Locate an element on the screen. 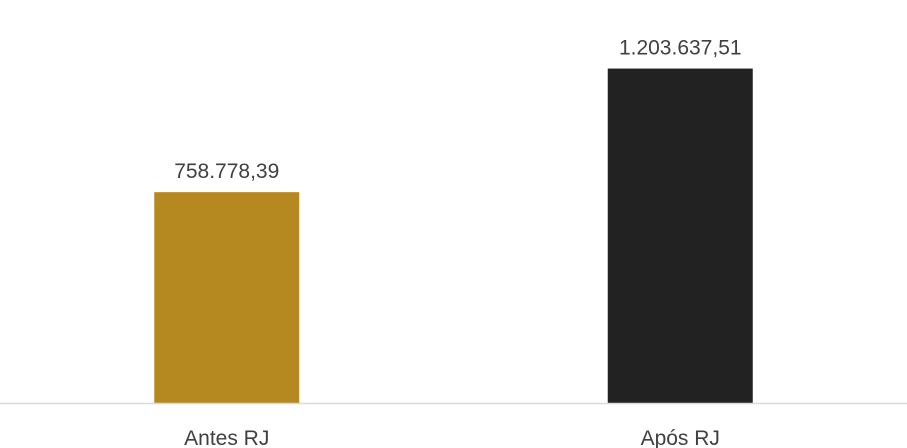 This screenshot has width=907, height=448. x-tick-label-2: Após RJ is located at coordinates (680, 437).